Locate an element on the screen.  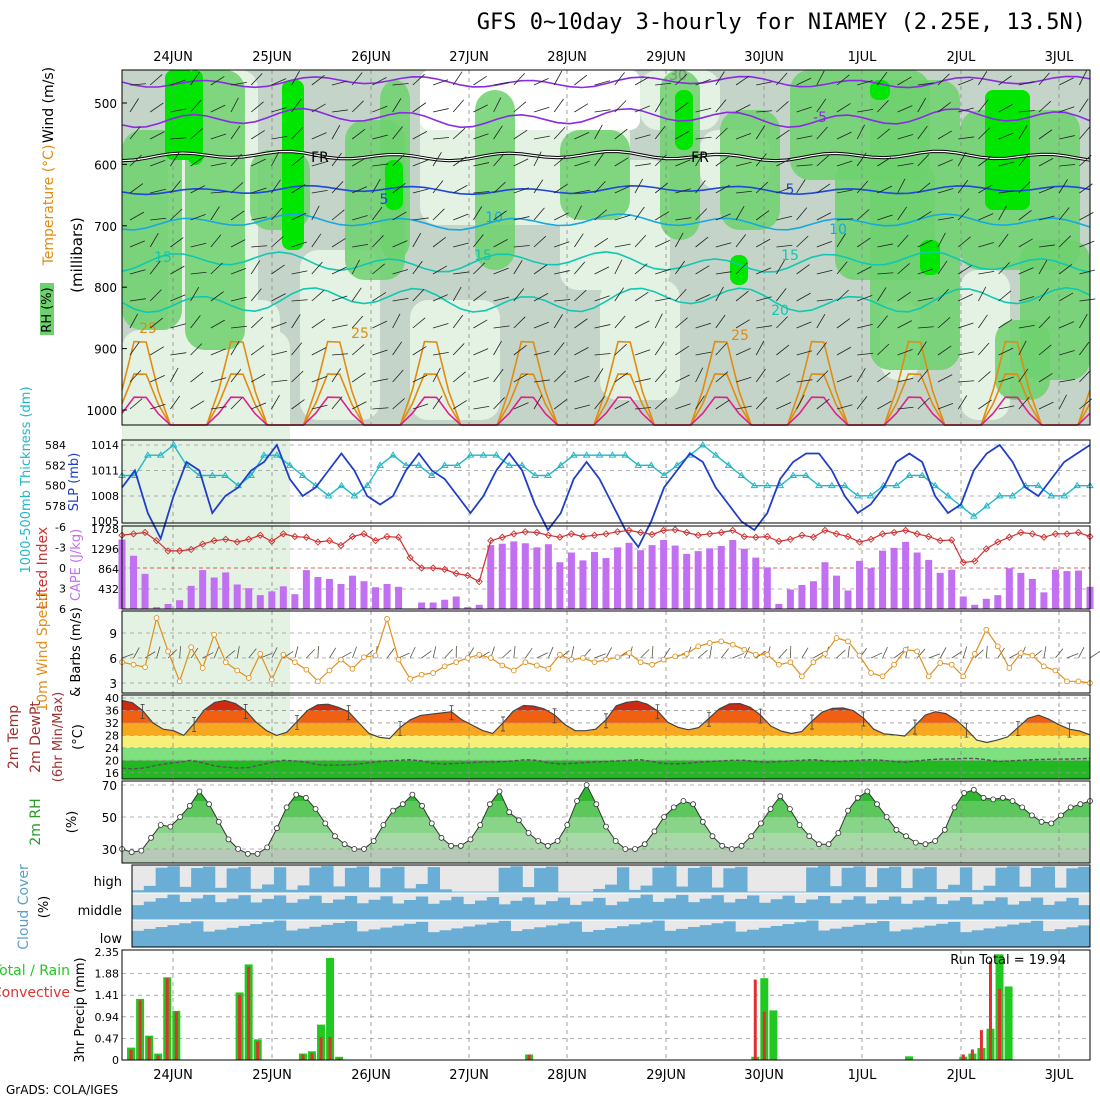
slp-axis-label: SLP (mb) is located at coordinates (74, 482).